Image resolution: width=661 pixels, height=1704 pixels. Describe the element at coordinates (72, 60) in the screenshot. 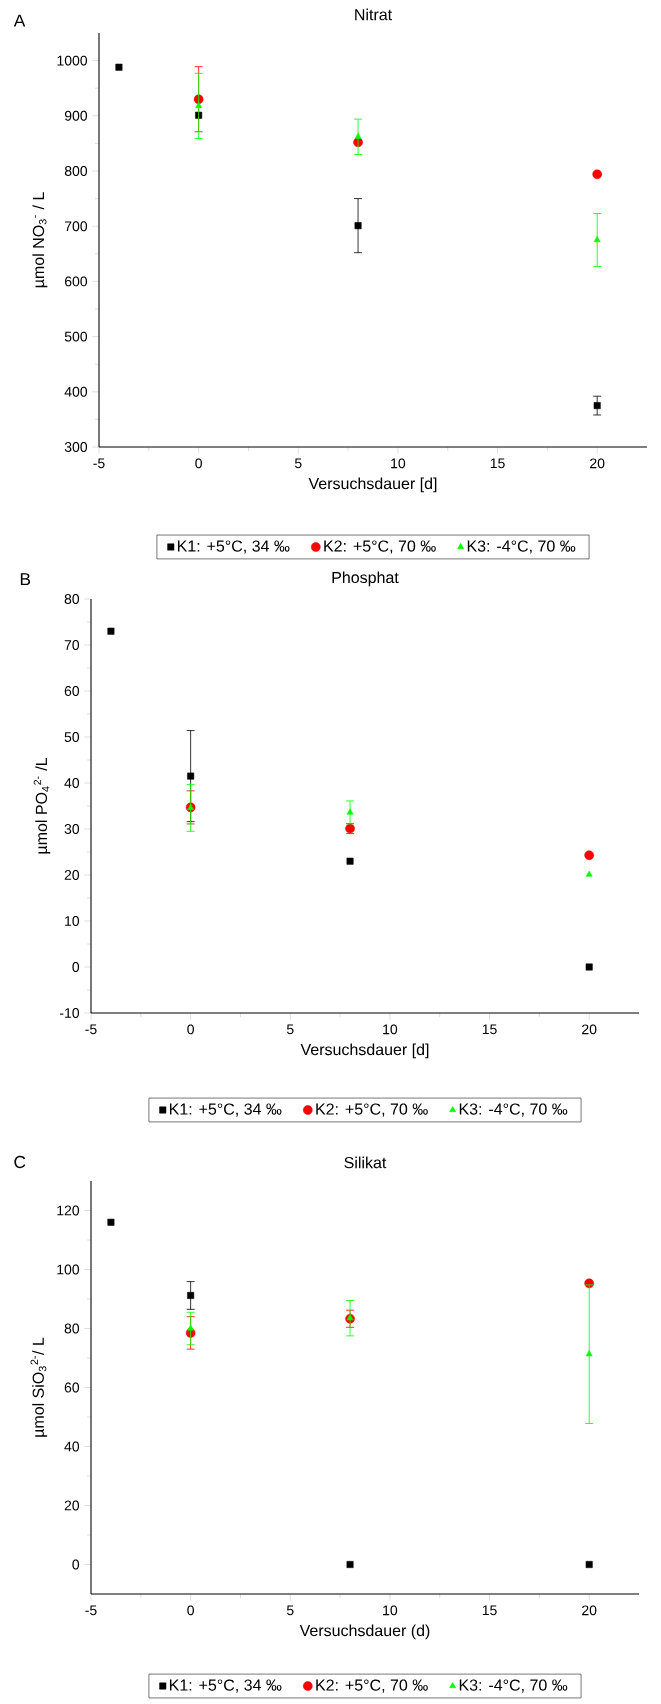

I see `y-tick-label: 1000` at that location.